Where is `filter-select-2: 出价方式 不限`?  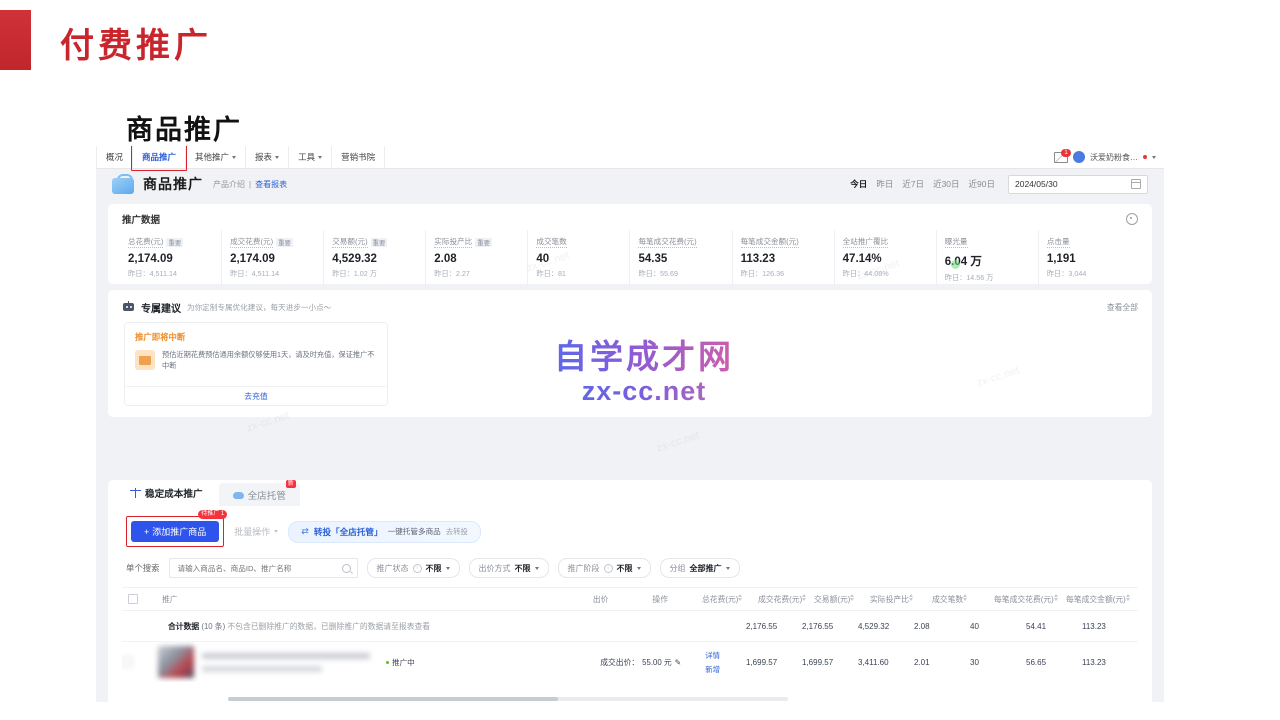
filter-select-2: 出价方式 不限 is located at coordinates (508, 568).